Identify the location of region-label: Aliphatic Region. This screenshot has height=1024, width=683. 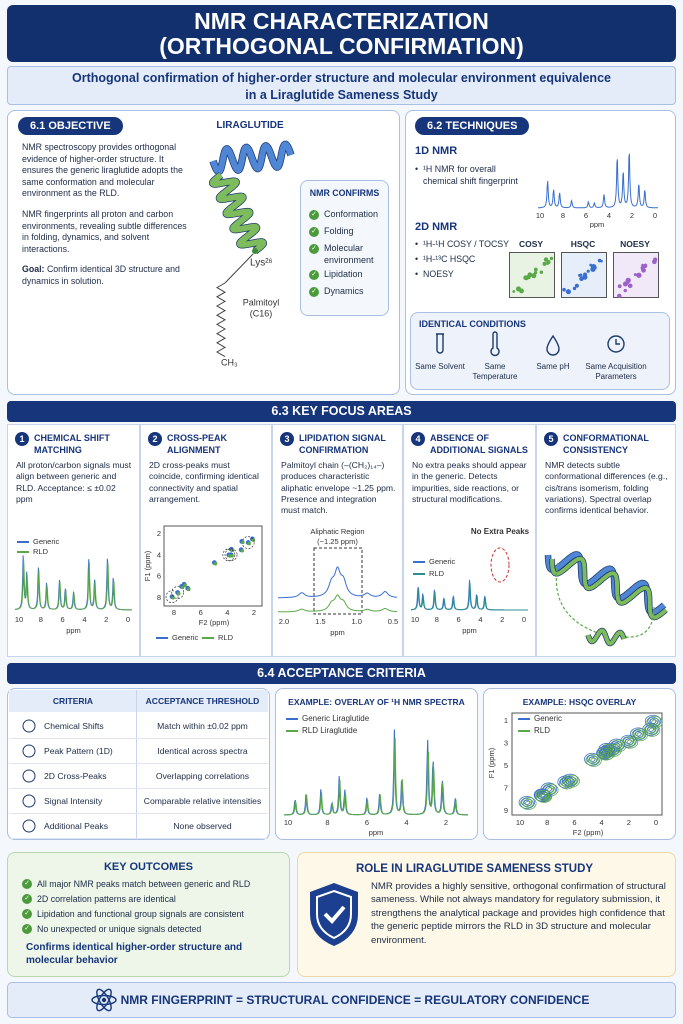
(337, 531).